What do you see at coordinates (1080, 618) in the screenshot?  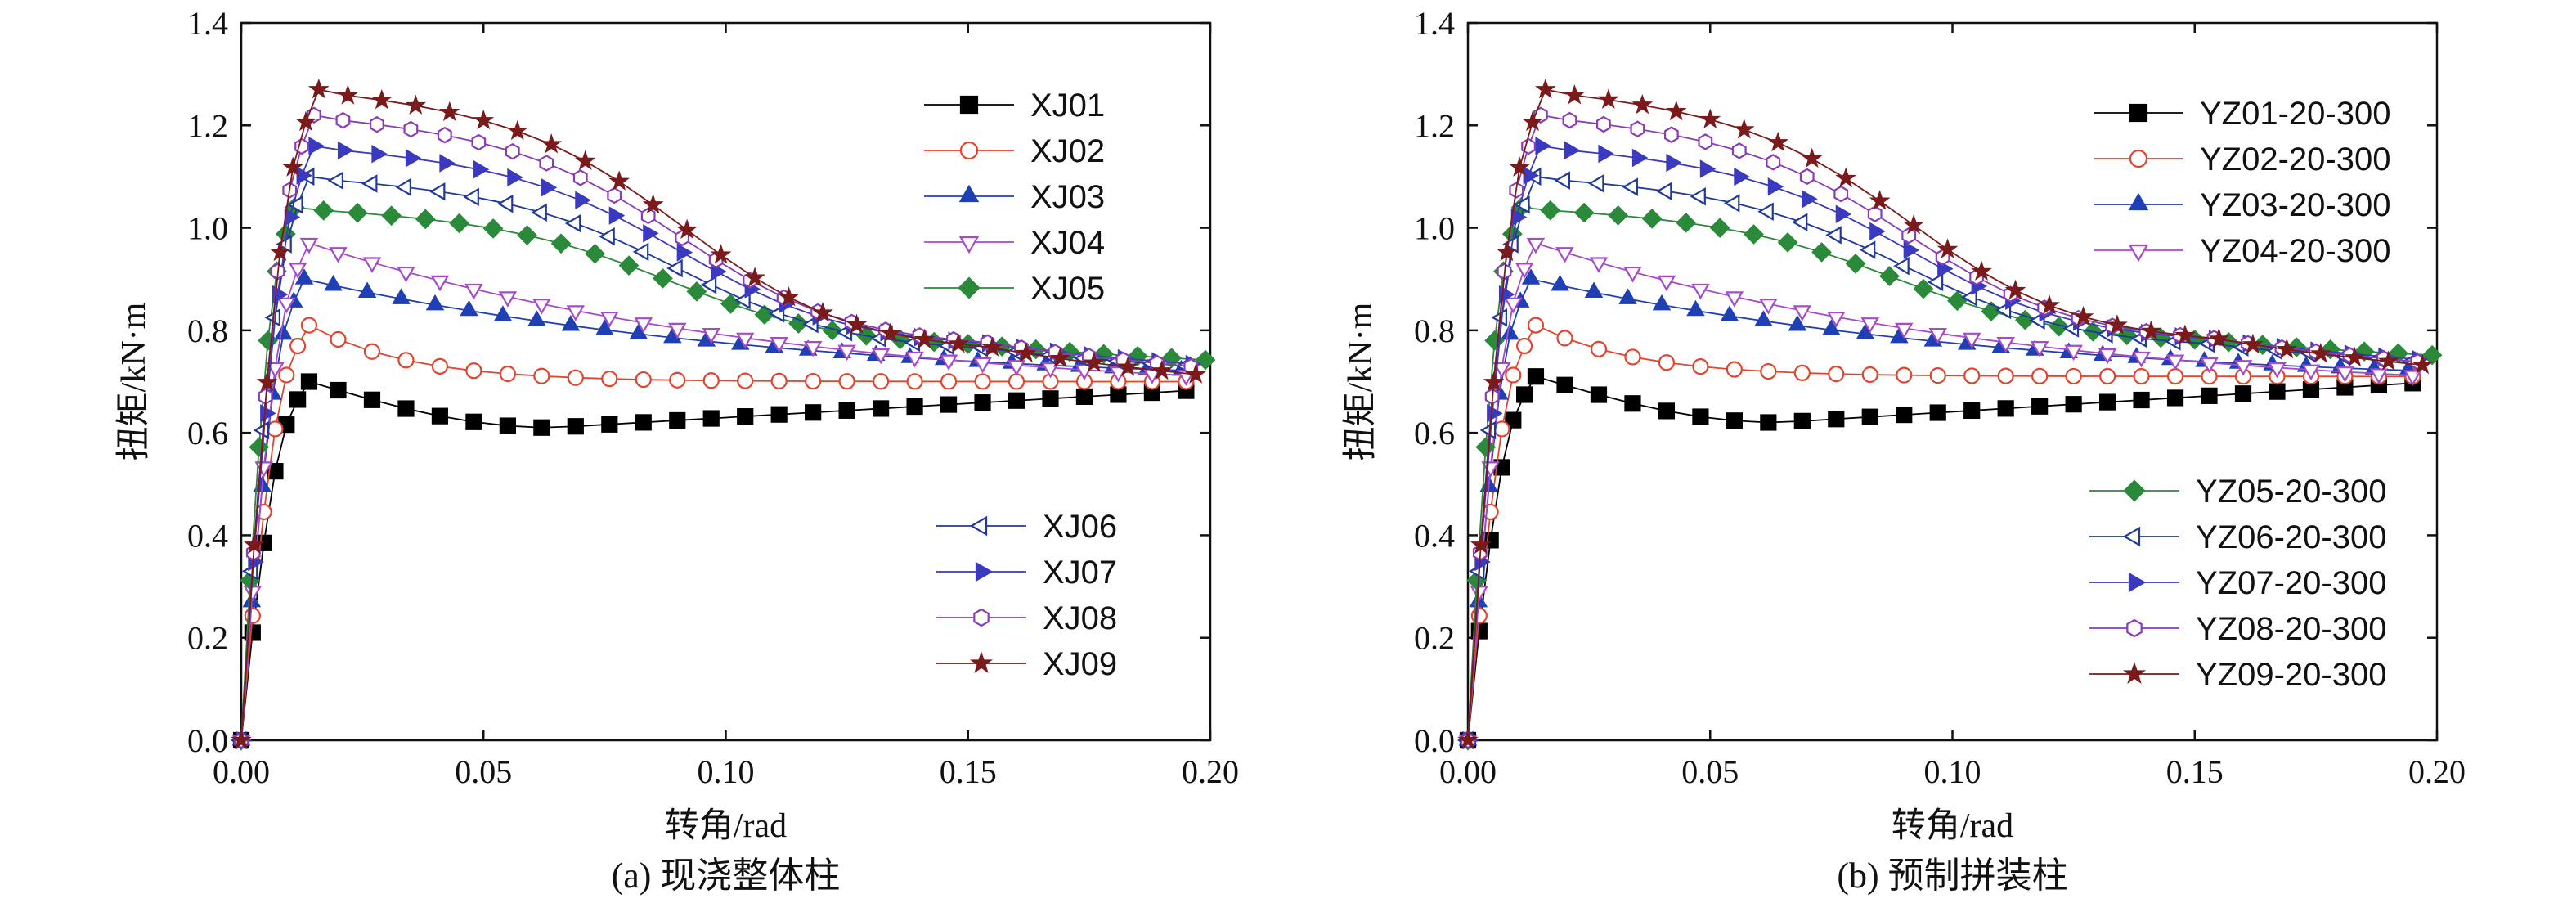 I see `legend-label: XJ08` at bounding box center [1080, 618].